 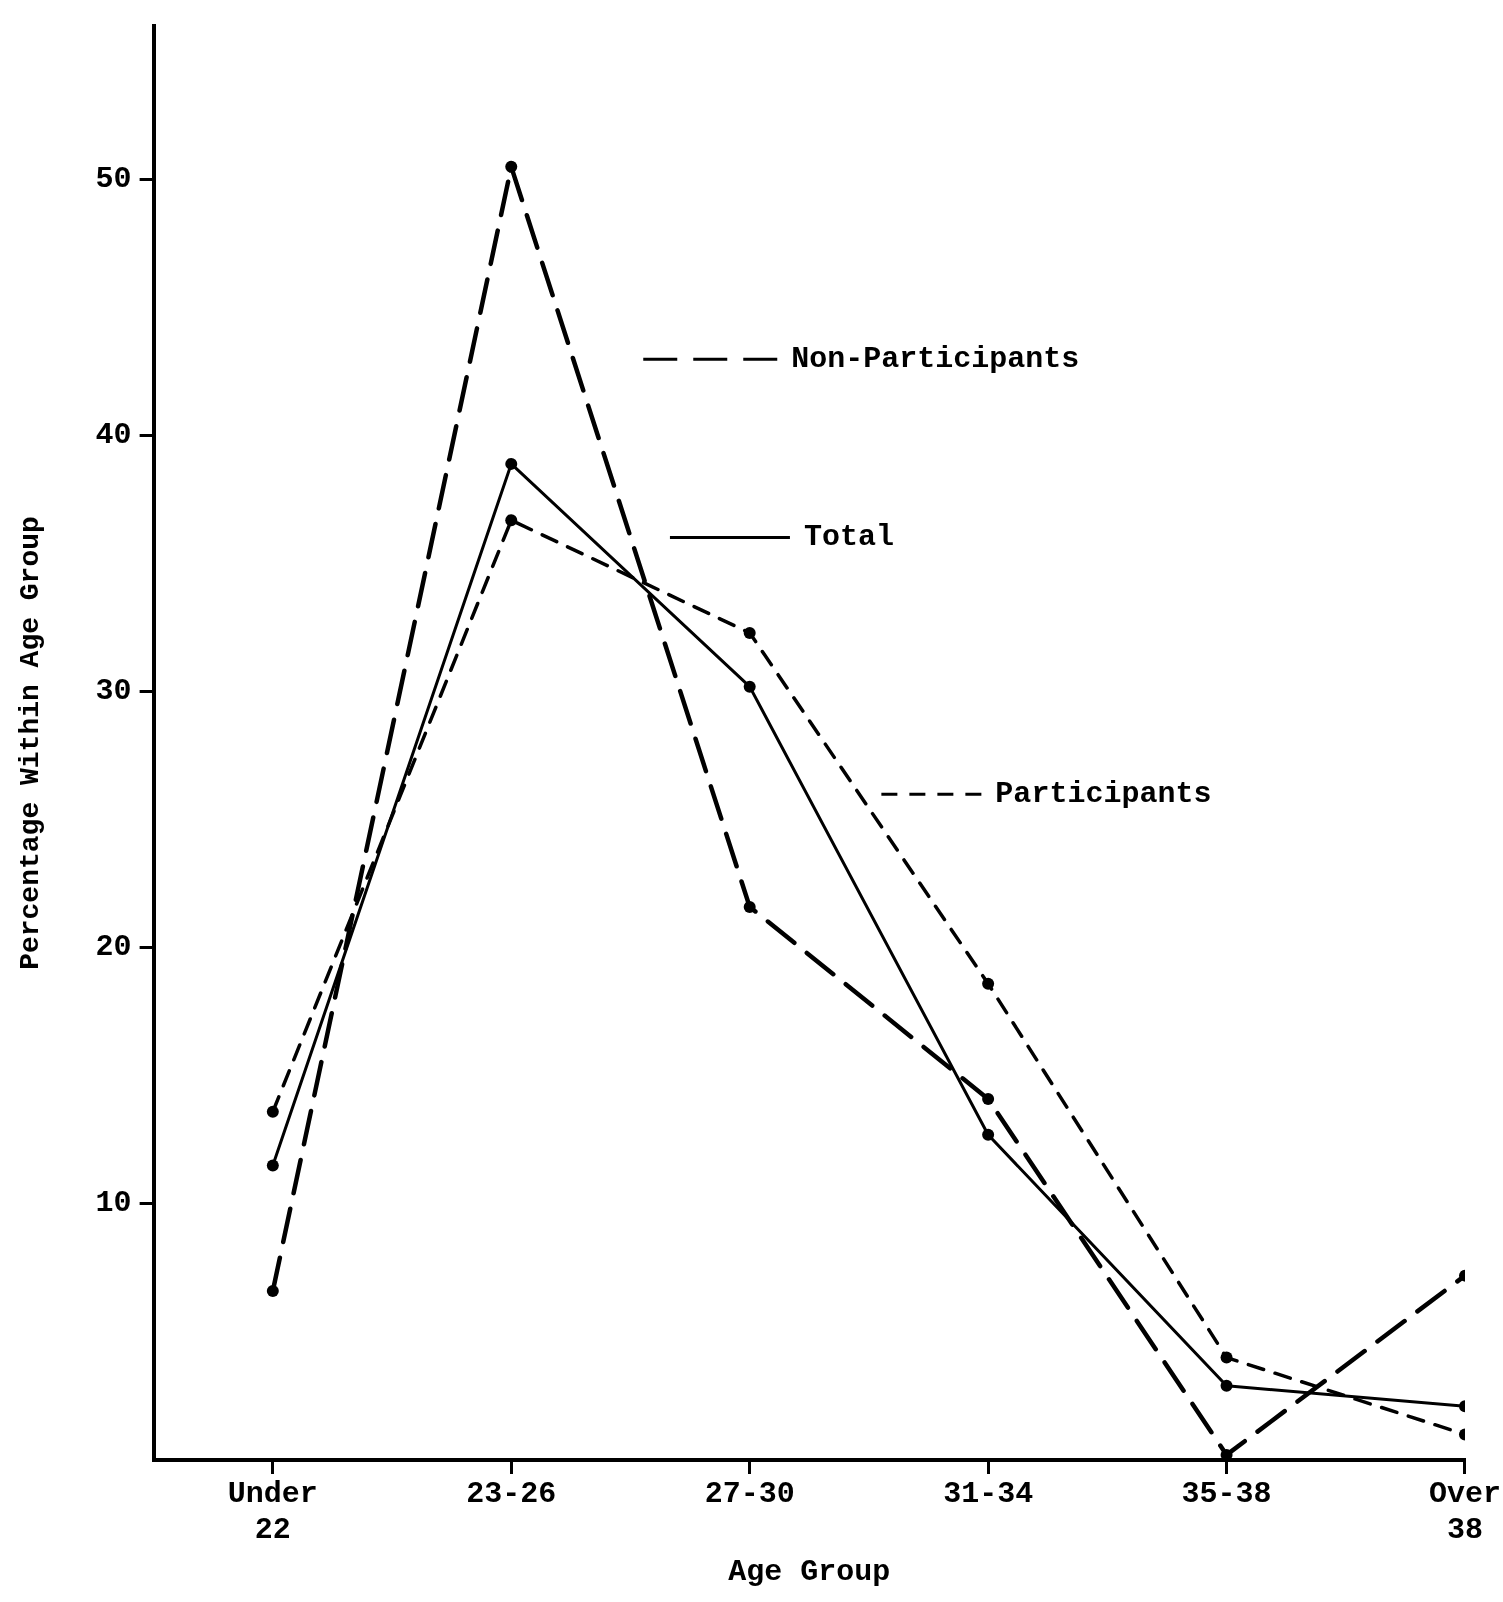 I want to click on x-tick-label: 27-30, so click(x=749, y=1493).